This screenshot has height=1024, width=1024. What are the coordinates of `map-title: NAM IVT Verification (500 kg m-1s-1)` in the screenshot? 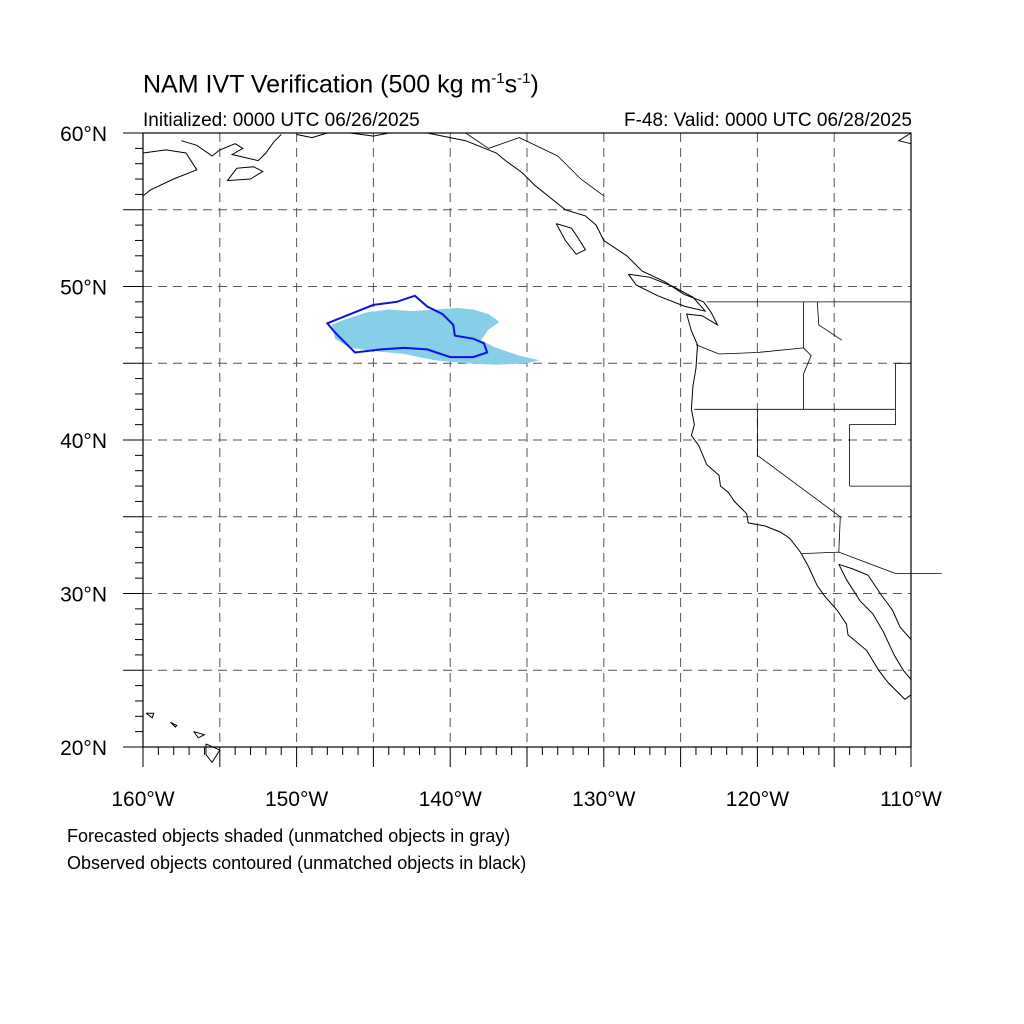 It's located at (341, 84).